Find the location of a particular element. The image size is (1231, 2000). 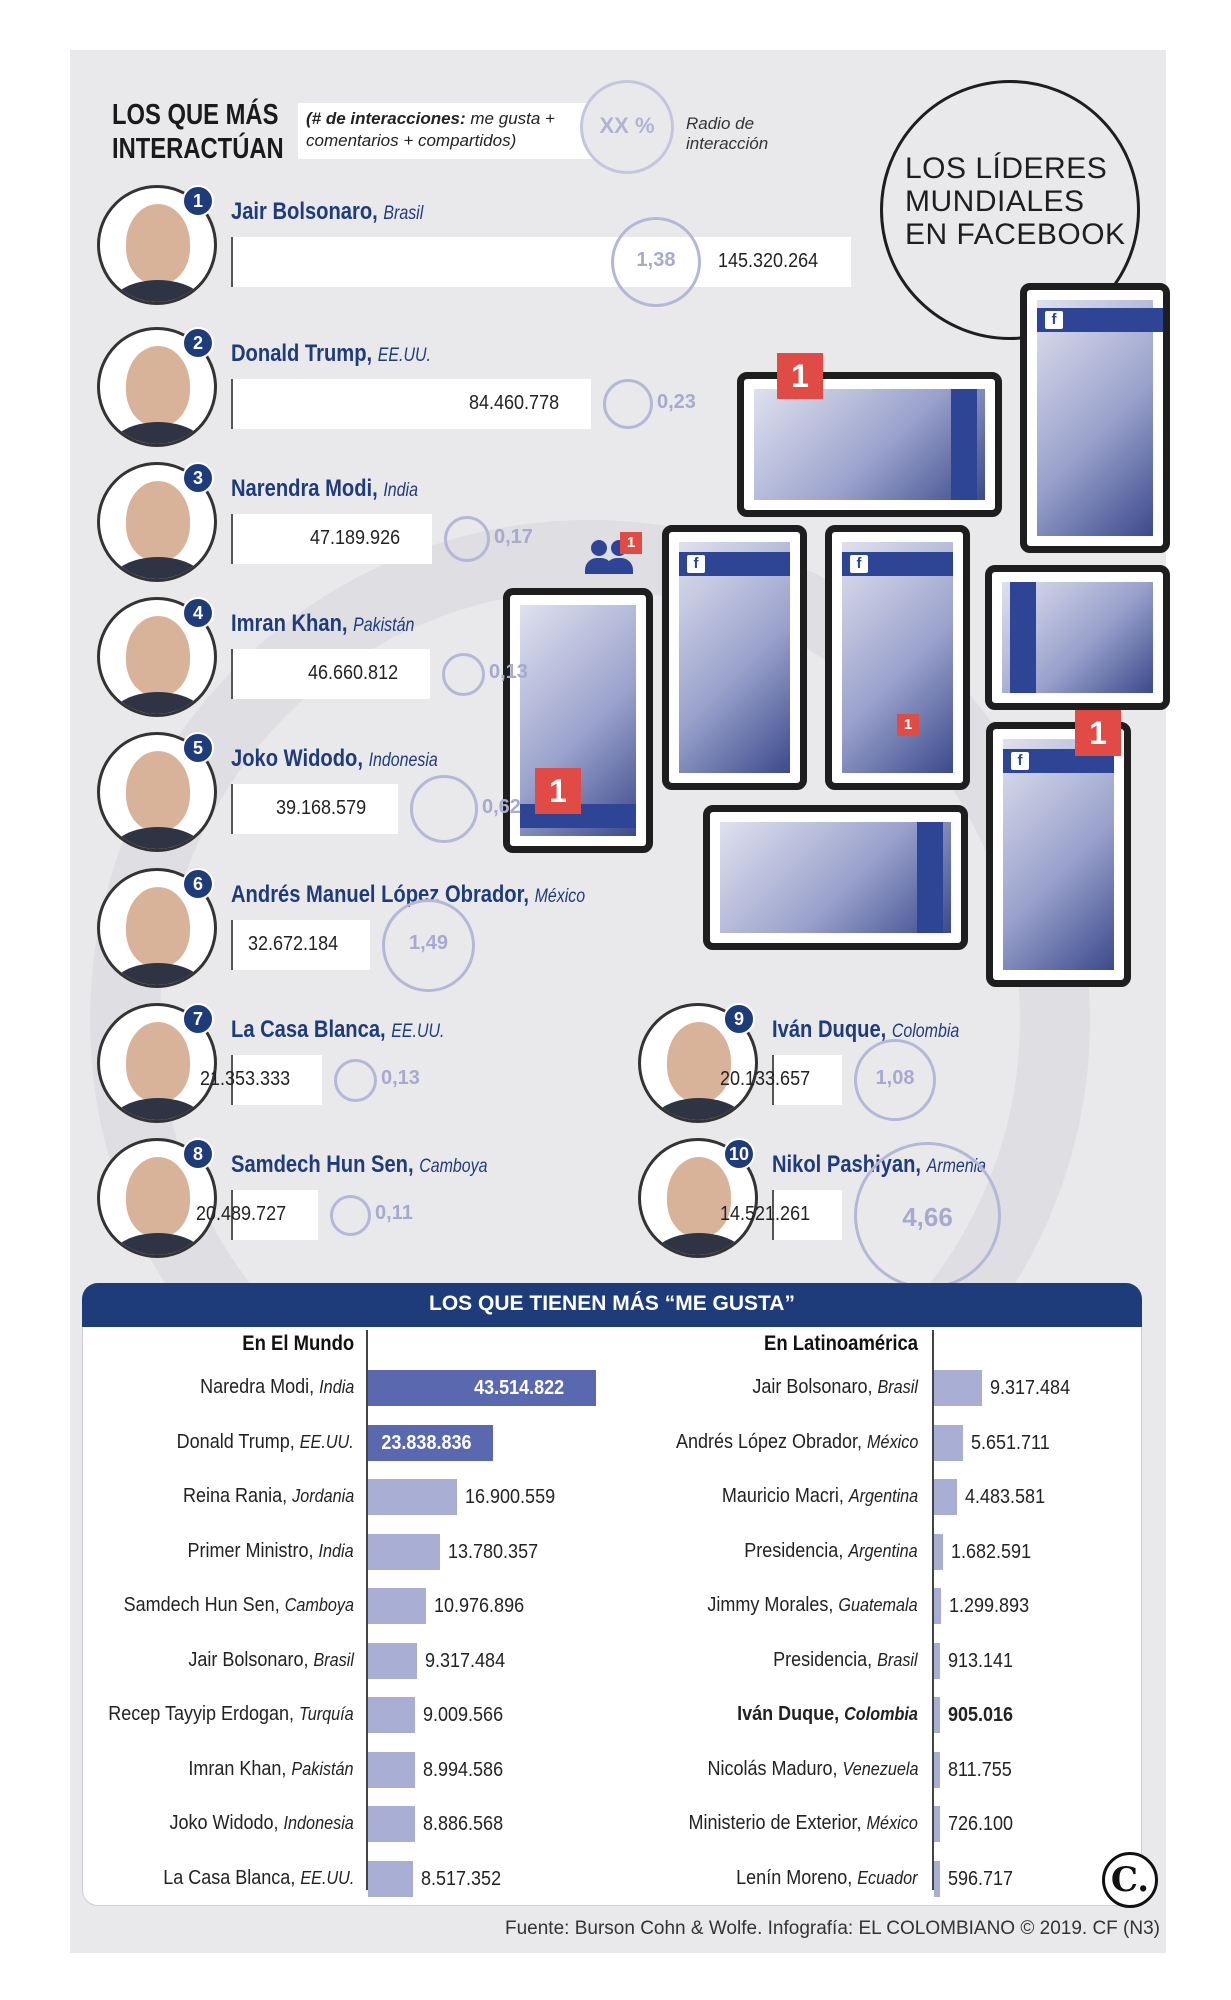

like-value: 16.900.559 is located at coordinates (510, 1497).